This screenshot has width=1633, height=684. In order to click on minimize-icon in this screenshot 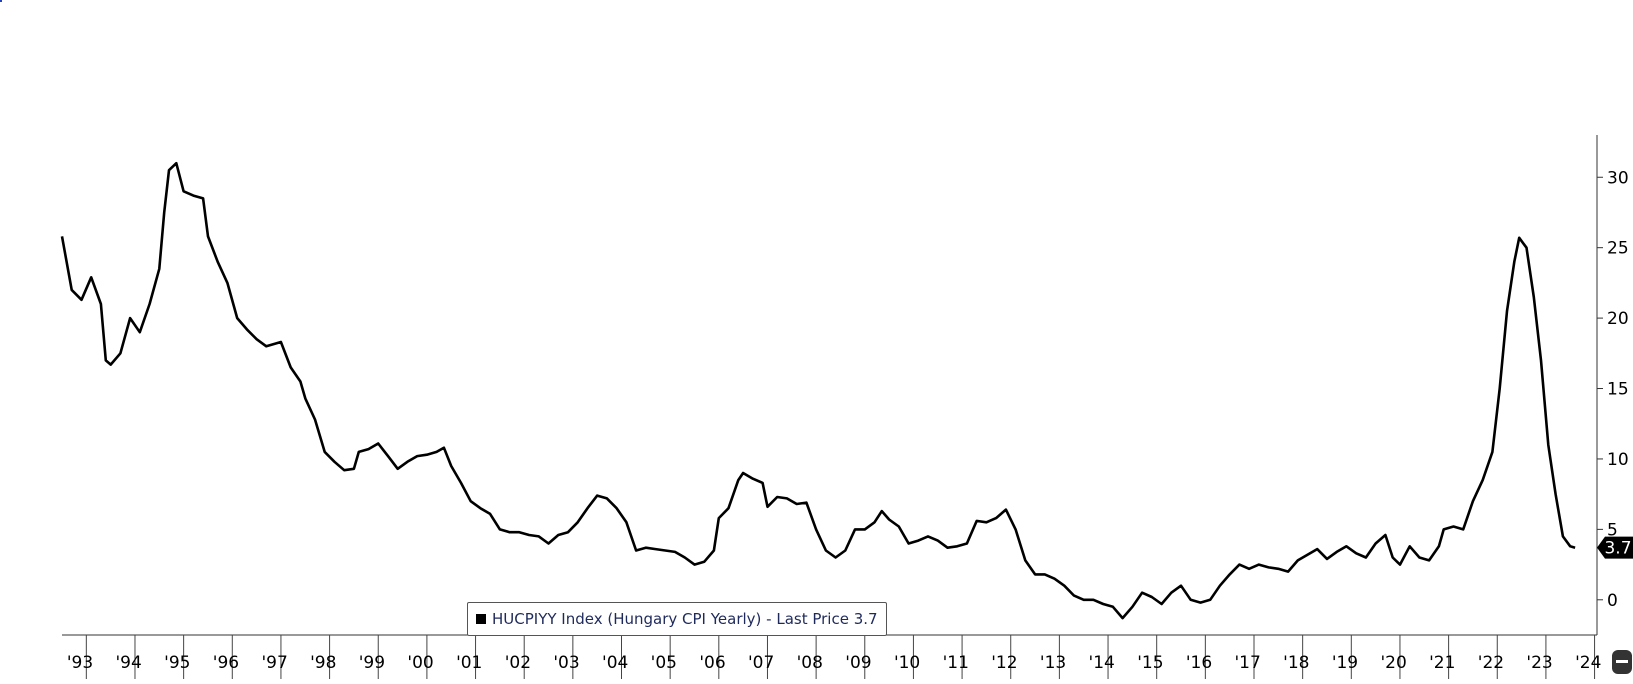, I will do `click(1622, 662)`.